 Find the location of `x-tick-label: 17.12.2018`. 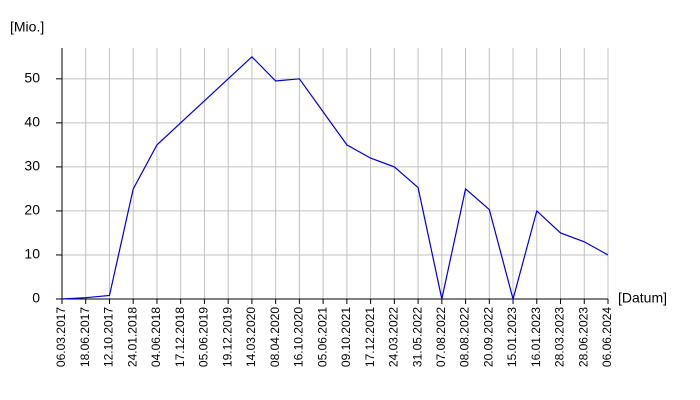

x-tick-label: 17.12.2018 is located at coordinates (180, 337).